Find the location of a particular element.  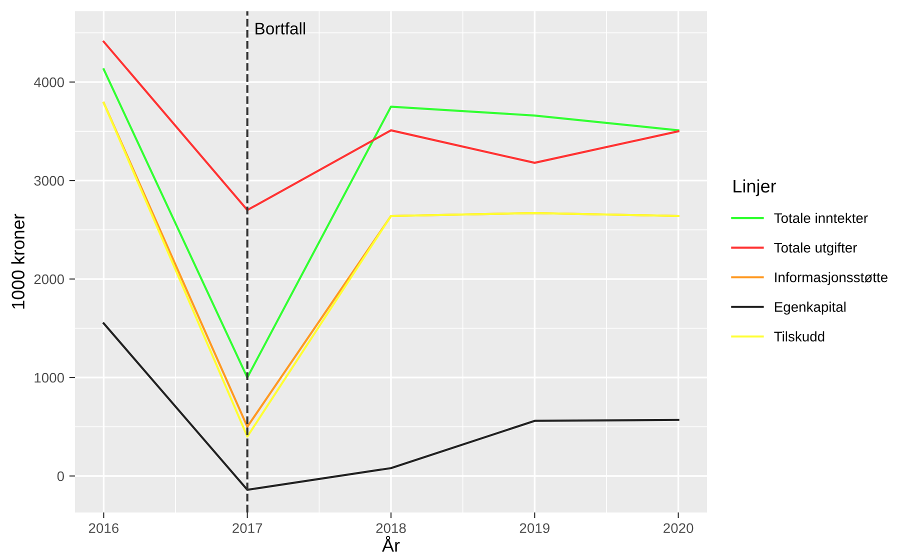

x-tick-label: 2019 is located at coordinates (535, 528).